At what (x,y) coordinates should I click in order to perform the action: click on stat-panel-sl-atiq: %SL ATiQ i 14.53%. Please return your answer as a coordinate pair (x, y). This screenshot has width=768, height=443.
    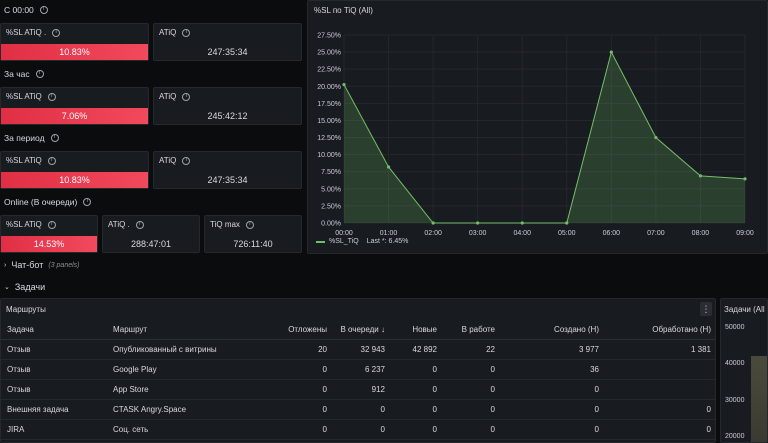
    Looking at the image, I should click on (49, 234).